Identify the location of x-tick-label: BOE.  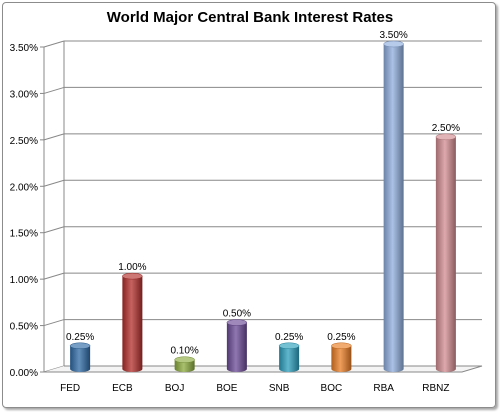
(226, 388).